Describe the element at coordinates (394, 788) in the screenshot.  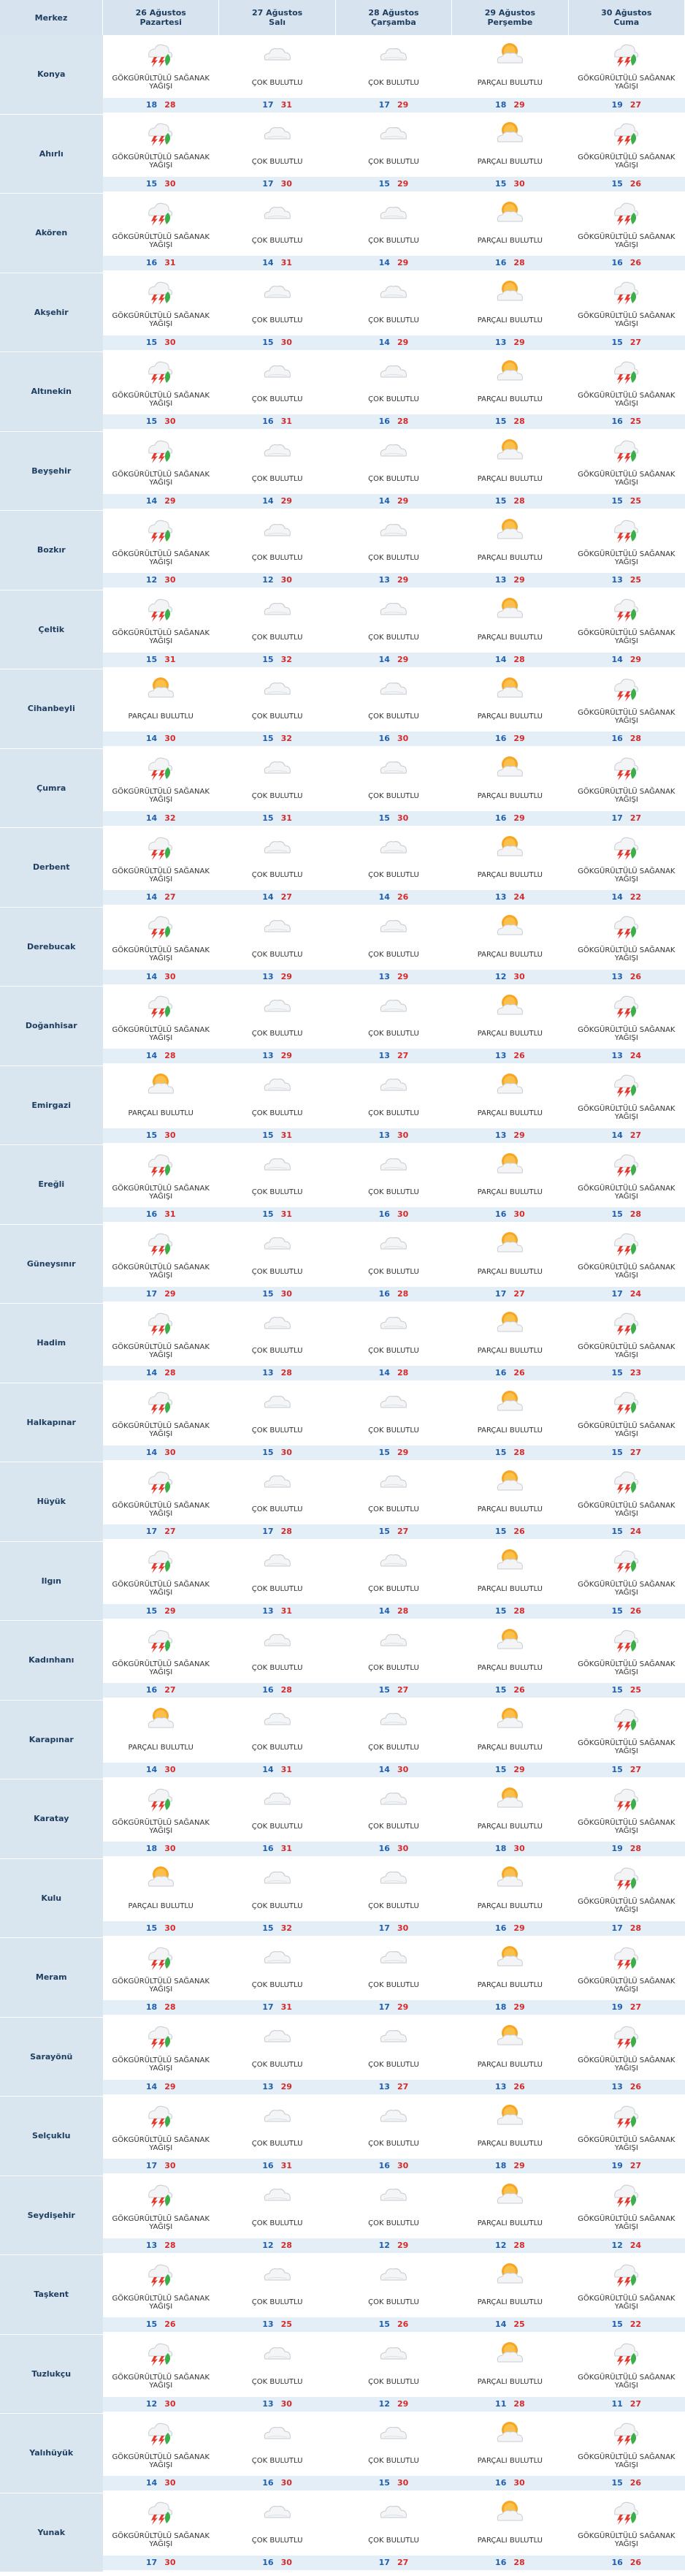
I see `day-cell: ÇOK BULUTLU 15 30` at that location.